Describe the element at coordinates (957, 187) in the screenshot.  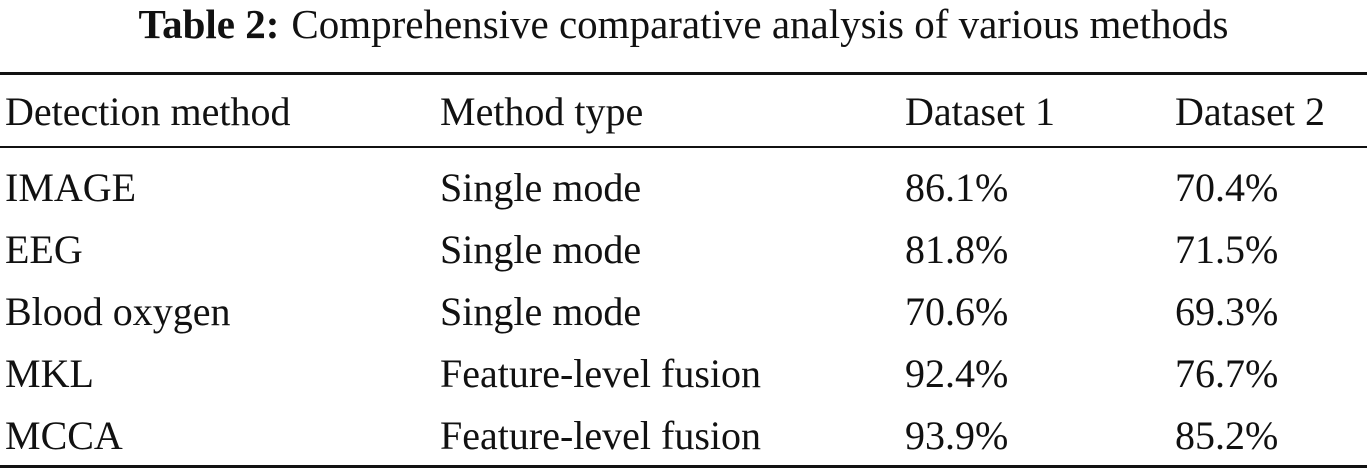
I see `table-cell: 86.1%` at that location.